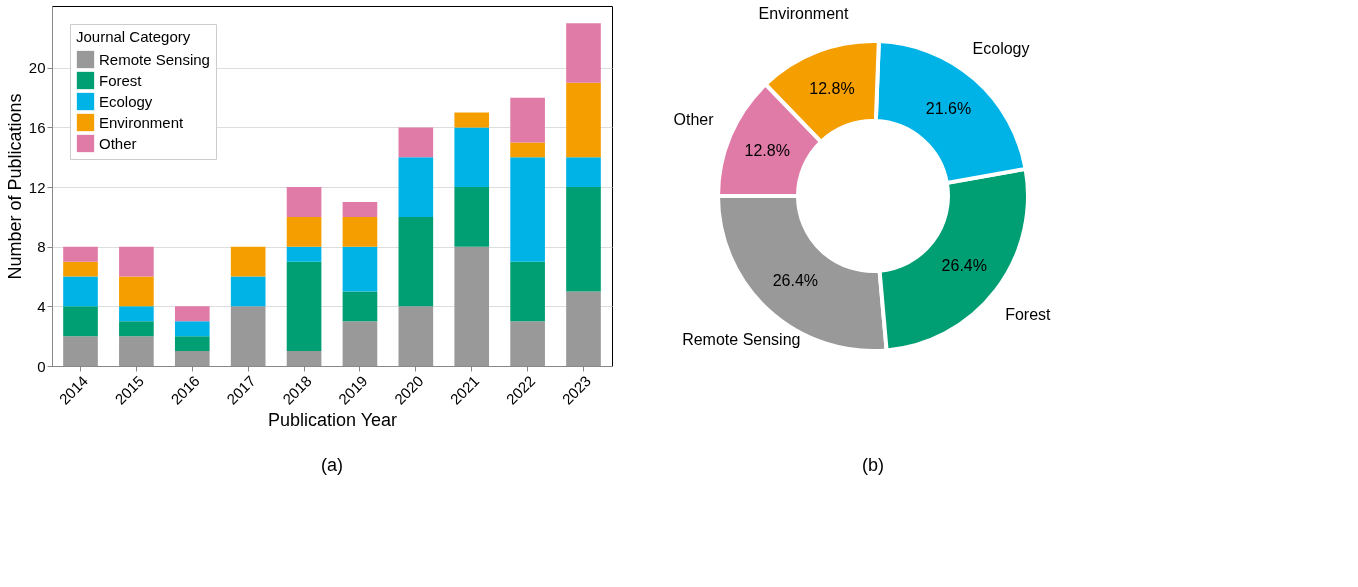  I want to click on legend-label: Forest, so click(121, 80).